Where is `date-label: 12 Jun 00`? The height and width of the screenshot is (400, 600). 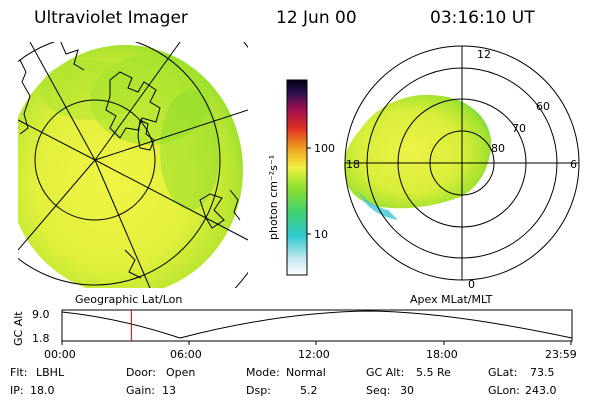 date-label: 12 Jun 00 is located at coordinates (316, 18).